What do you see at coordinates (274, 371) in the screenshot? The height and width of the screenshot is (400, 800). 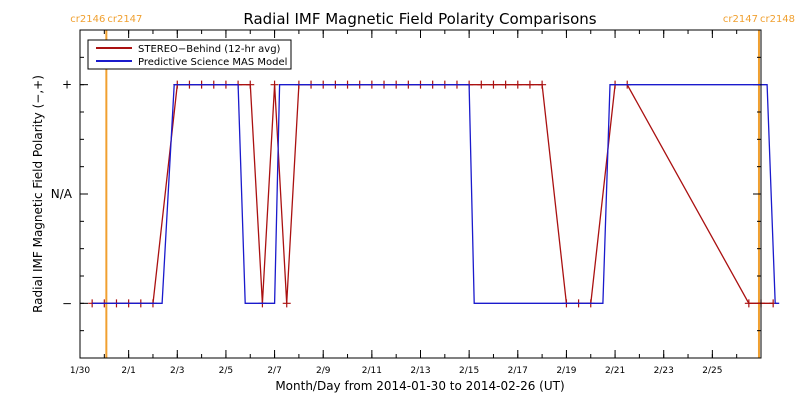 I see `x-tick-label-4: 2/7` at bounding box center [274, 371].